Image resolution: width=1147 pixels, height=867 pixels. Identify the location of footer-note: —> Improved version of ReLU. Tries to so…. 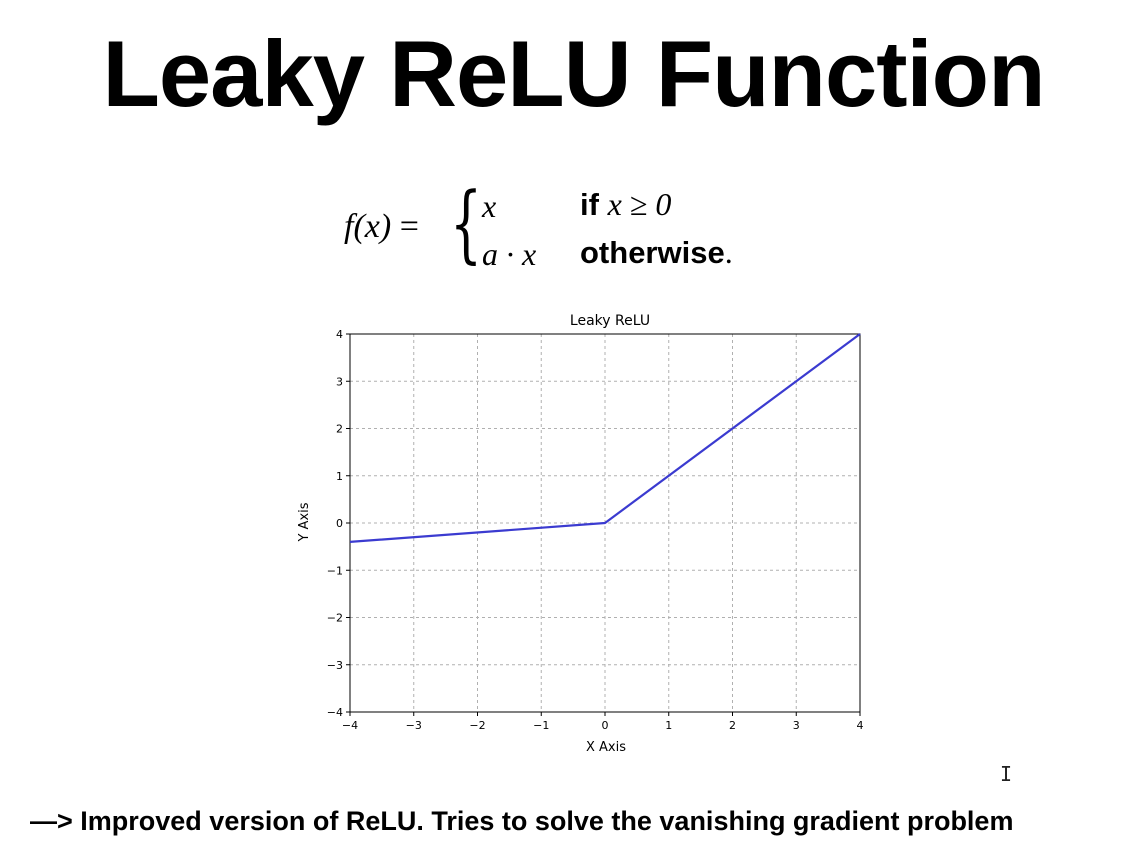
(522, 821).